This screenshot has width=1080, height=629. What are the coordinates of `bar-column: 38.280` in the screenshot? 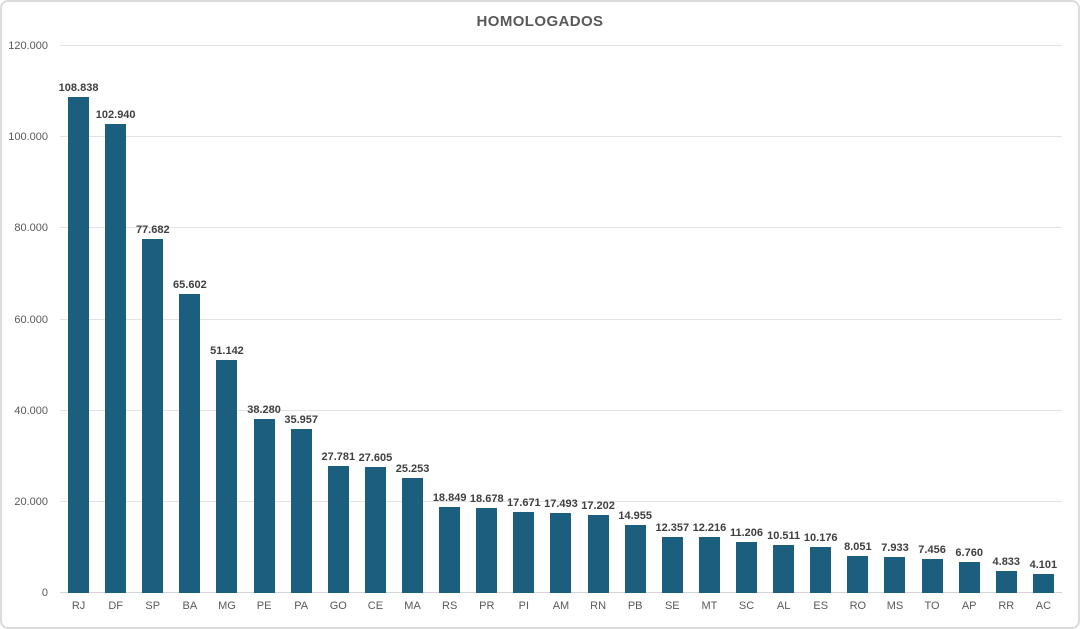 It's located at (264, 319).